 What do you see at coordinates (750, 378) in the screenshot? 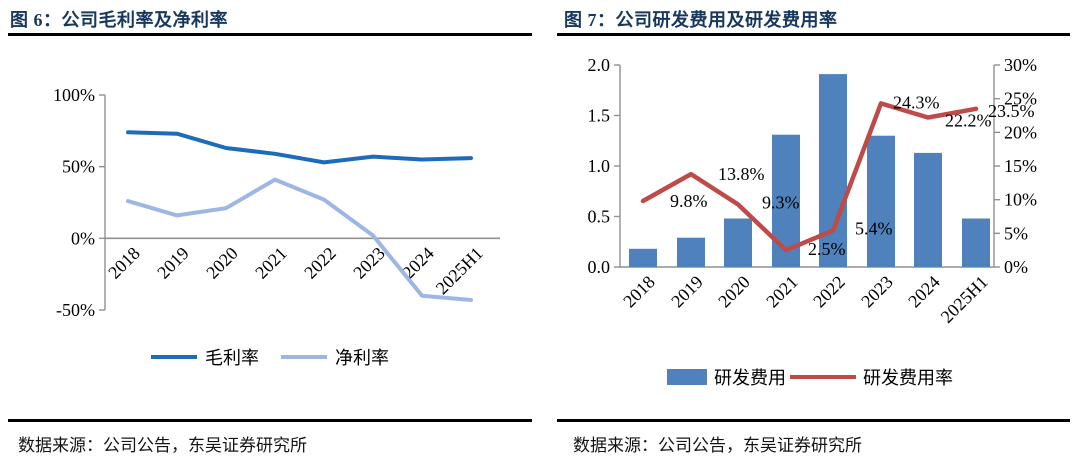
I see `rnd-expense-legend-label: 研发费用` at bounding box center [750, 378].